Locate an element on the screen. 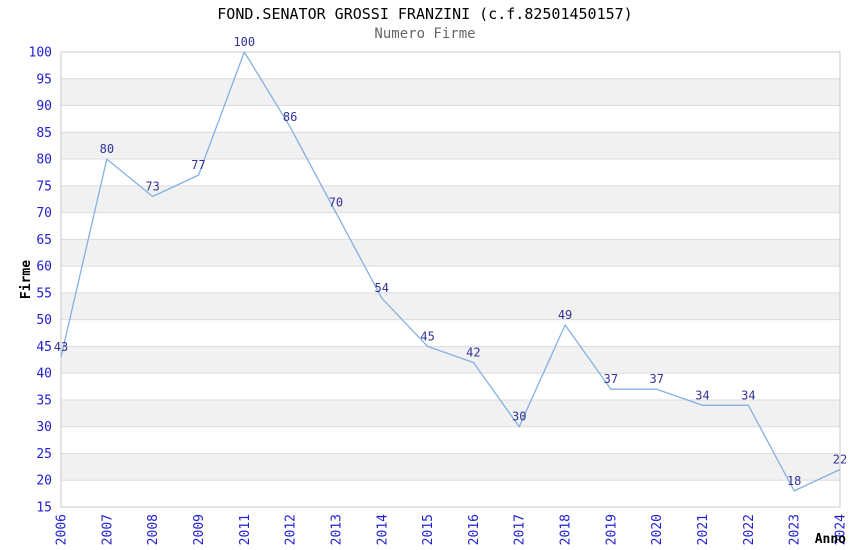 This screenshot has width=850, height=550. y-tick-label: 30 is located at coordinates (44, 427).